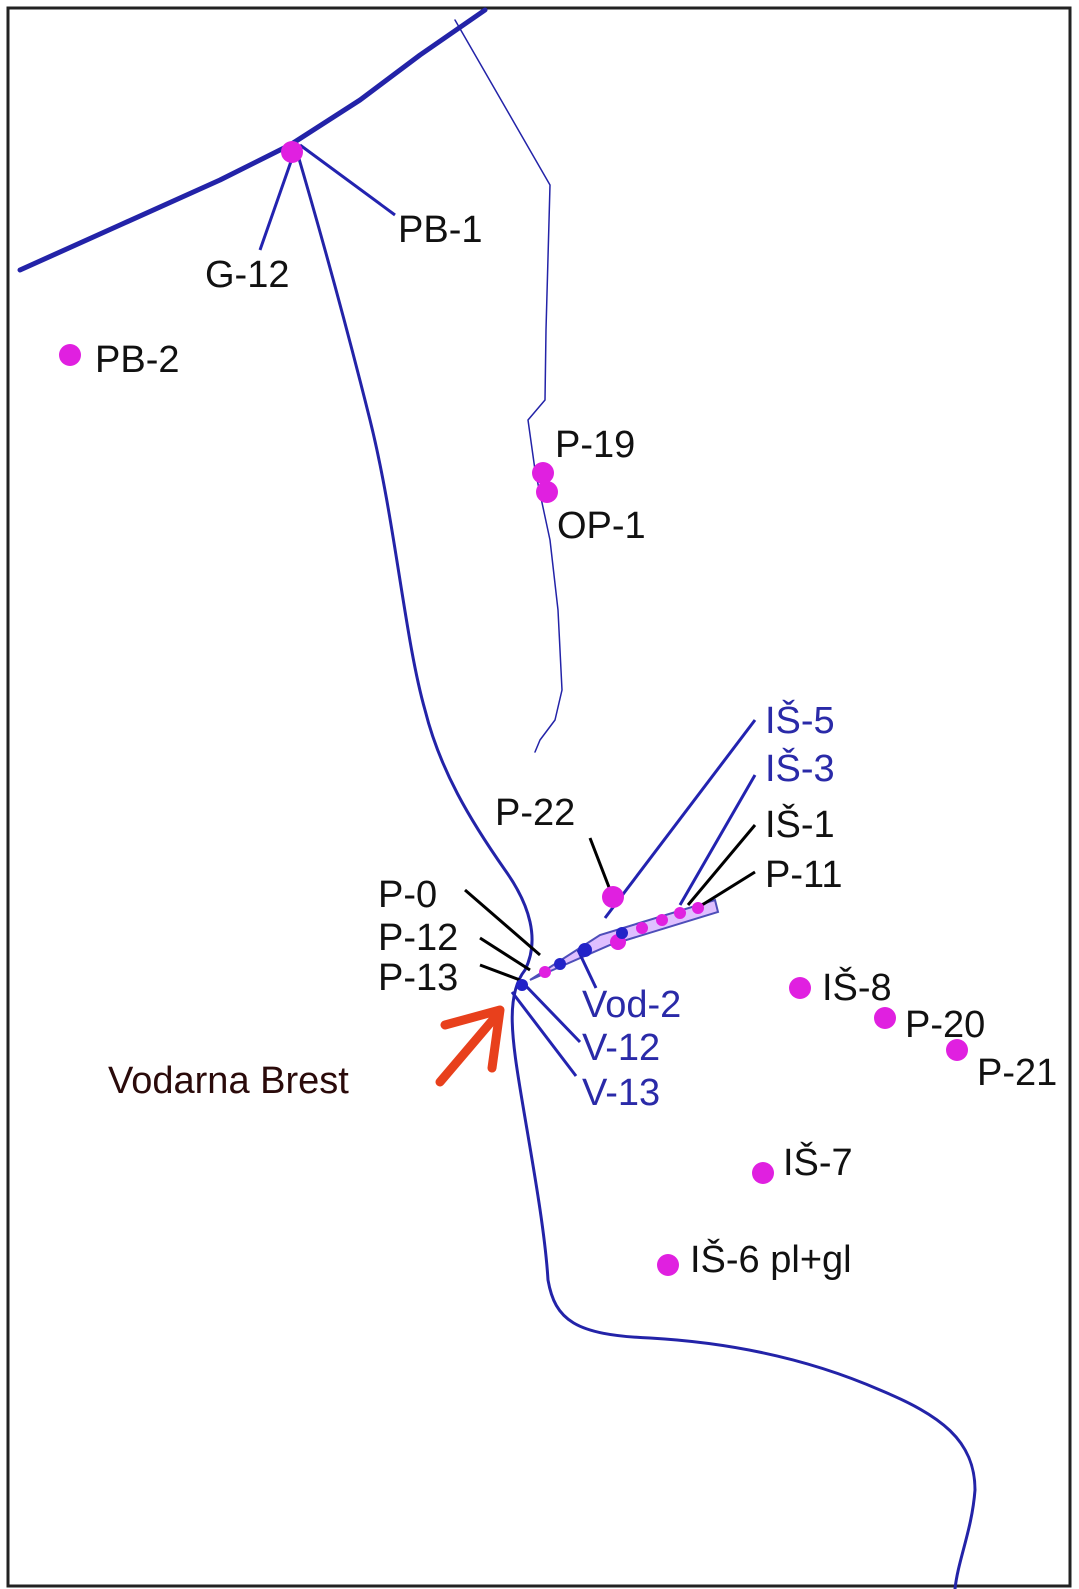  I want to click on label: P-11, so click(803, 875).